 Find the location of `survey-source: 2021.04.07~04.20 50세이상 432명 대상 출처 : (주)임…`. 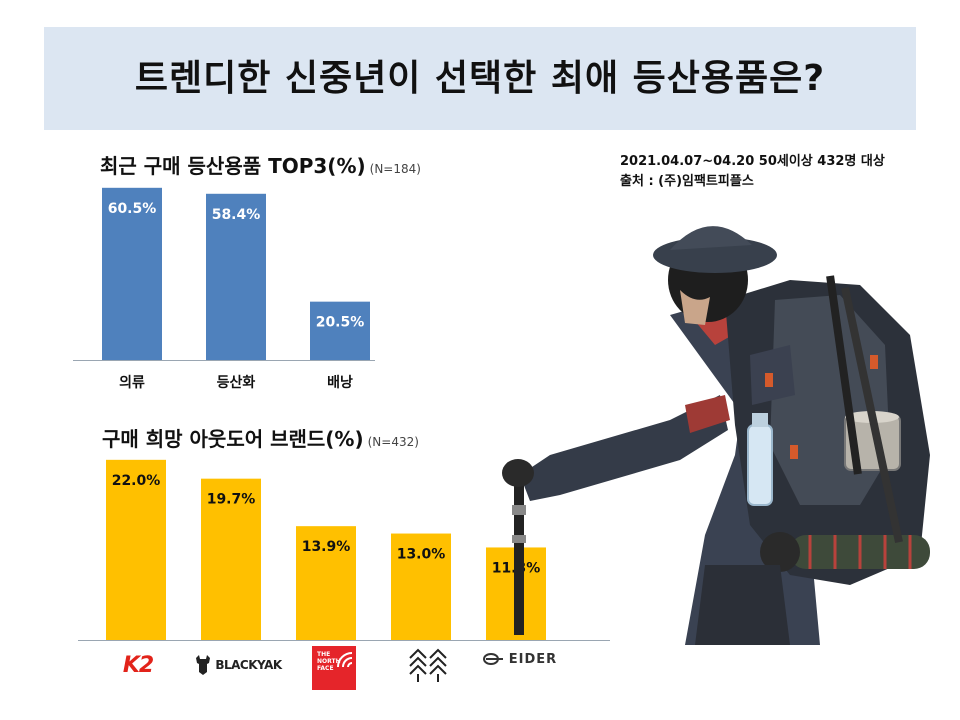

survey-source: 2021.04.07~04.20 50세이상 432명 대상 출처 : (주)임… is located at coordinates (752, 172).